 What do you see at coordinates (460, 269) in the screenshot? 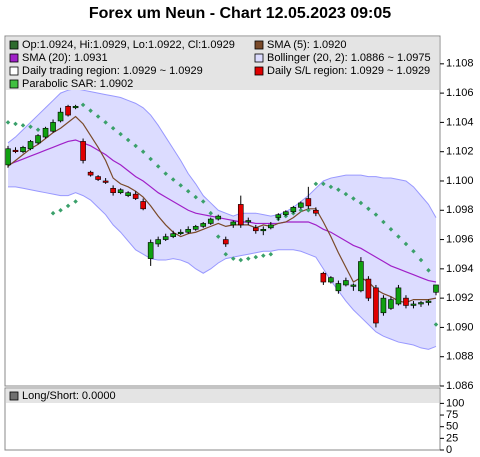
I see `y-tick-label: 1.094` at bounding box center [460, 269].